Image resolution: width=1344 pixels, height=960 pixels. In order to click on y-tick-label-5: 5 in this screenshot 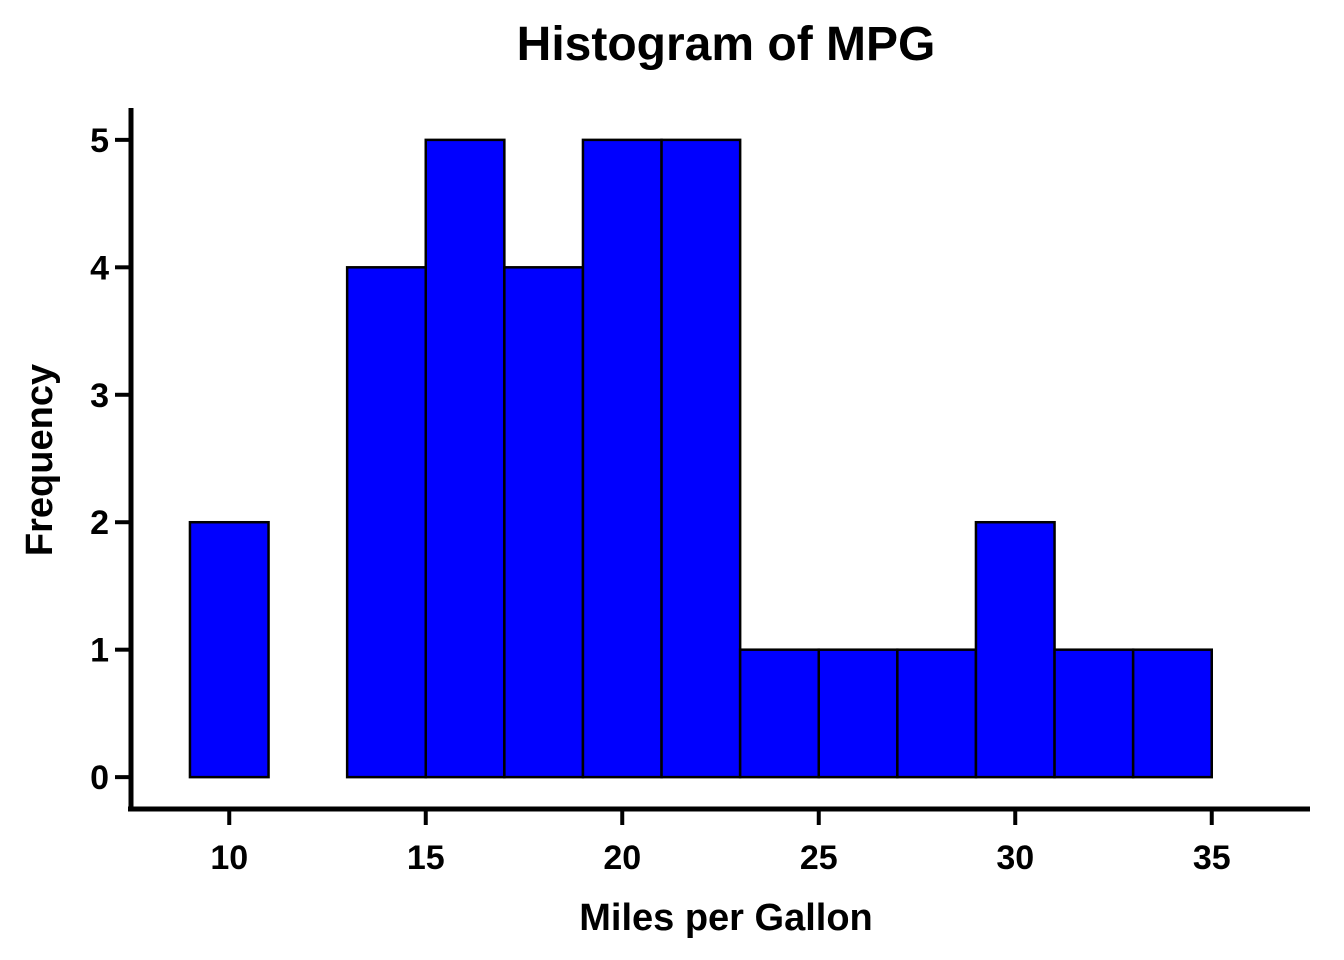, I will do `click(99, 141)`.